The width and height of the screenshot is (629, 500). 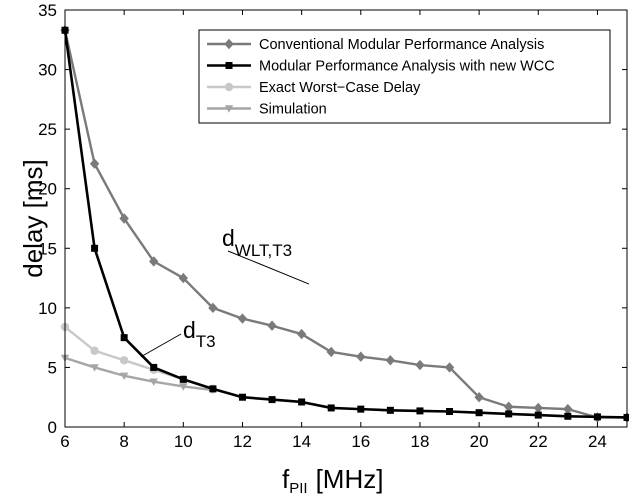 What do you see at coordinates (479, 441) in the screenshot?
I see `x-tick-label: 20` at bounding box center [479, 441].